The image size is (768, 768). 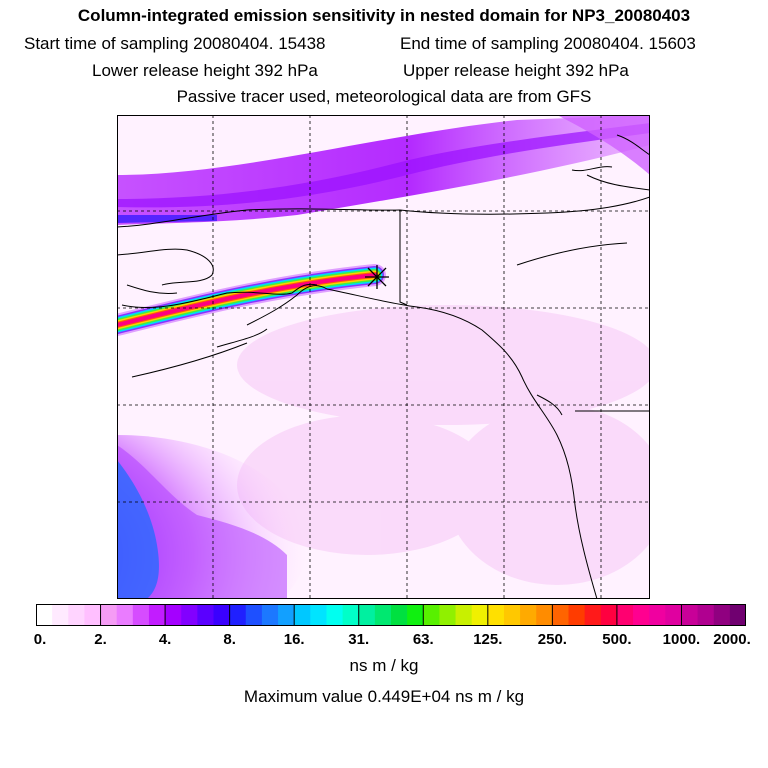 I want to click on colorbar-tick-label: 16., so click(x=294, y=639).